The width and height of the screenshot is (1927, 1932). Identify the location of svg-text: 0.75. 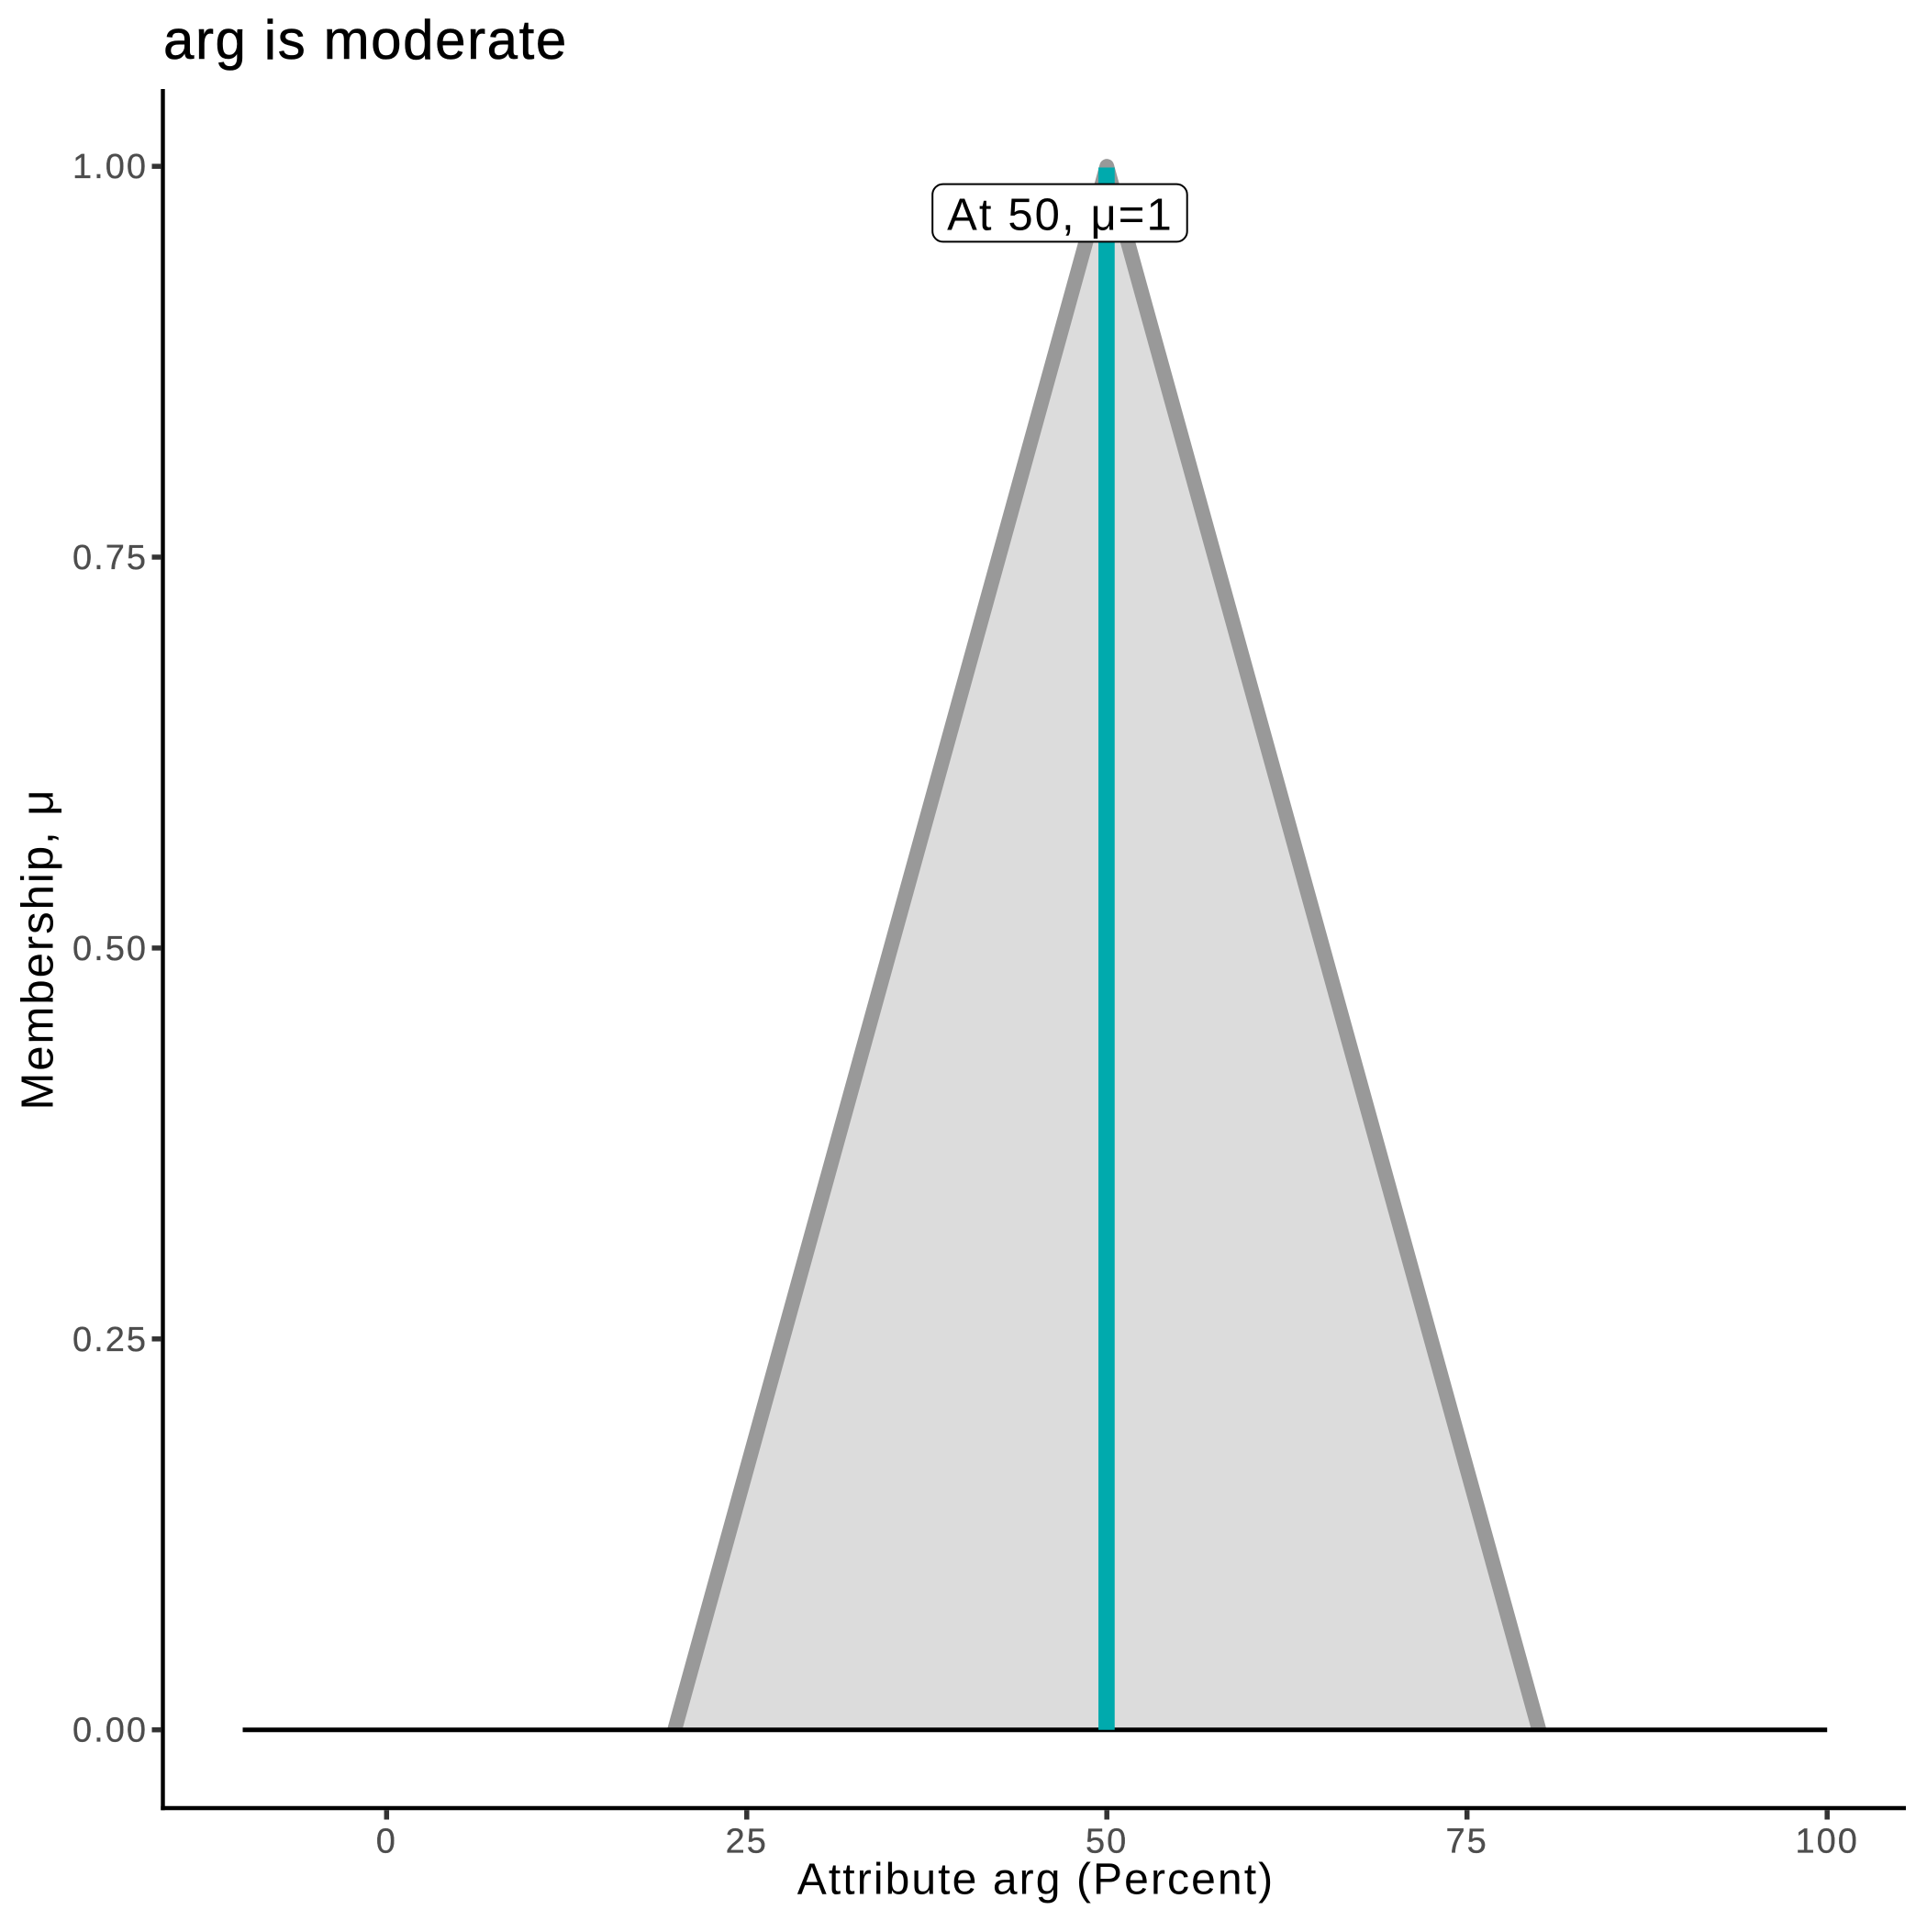
(110, 558).